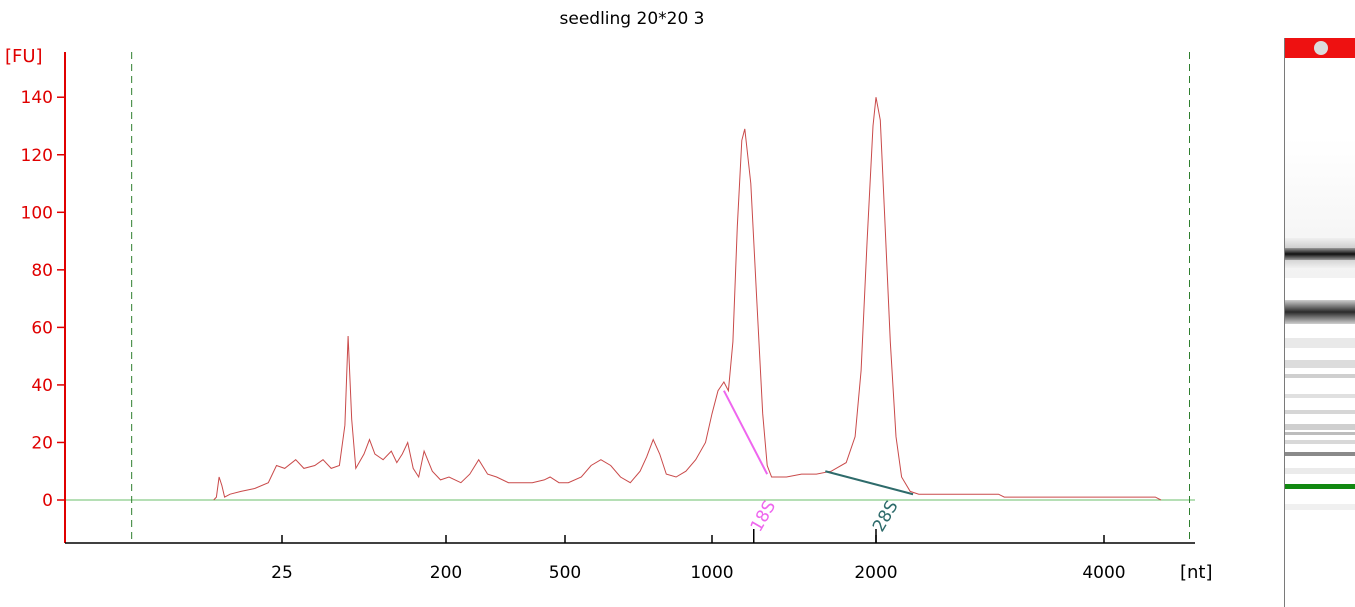 The image size is (1355, 607). I want to click on x-tick-label: 500, so click(565, 573).